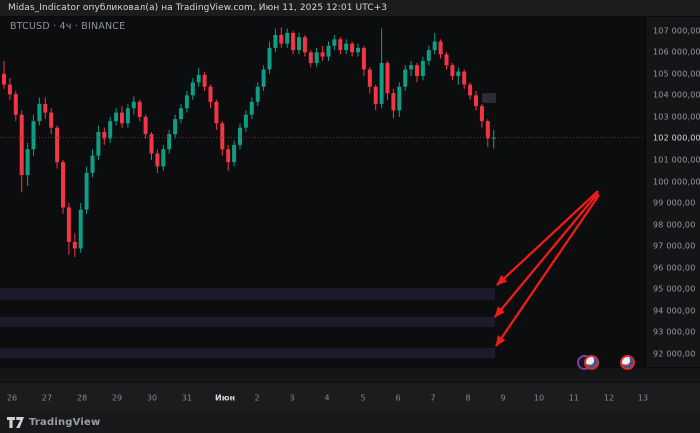 Image resolution: width=700 pixels, height=433 pixels. What do you see at coordinates (68, 26) in the screenshot?
I see `symbol-title: BTCUSD · 4ч · BINANCE` at bounding box center [68, 26].